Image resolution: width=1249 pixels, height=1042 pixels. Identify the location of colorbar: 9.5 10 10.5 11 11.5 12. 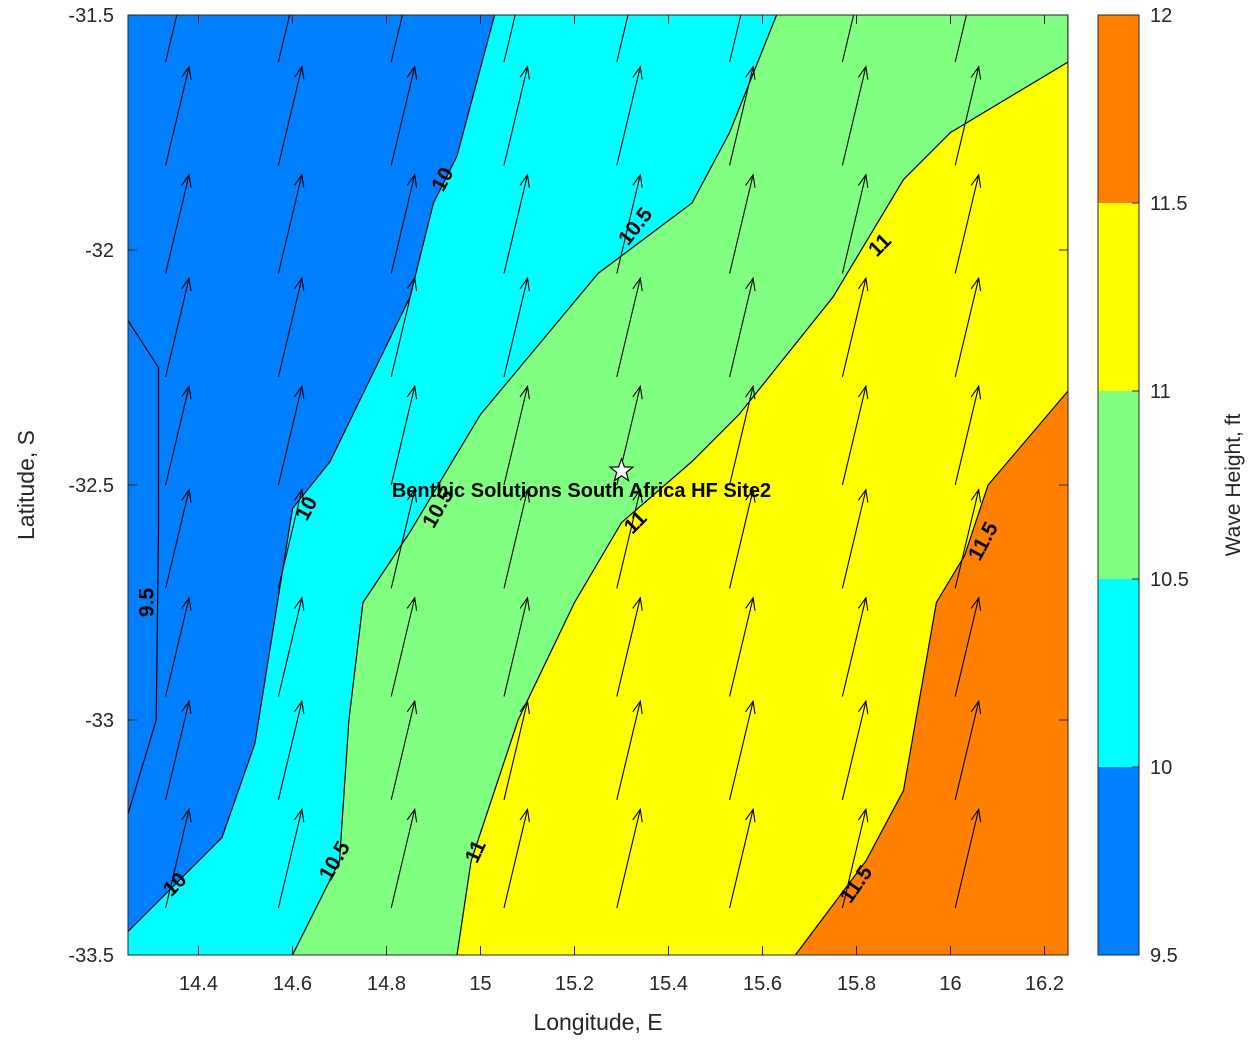
(1143, 486).